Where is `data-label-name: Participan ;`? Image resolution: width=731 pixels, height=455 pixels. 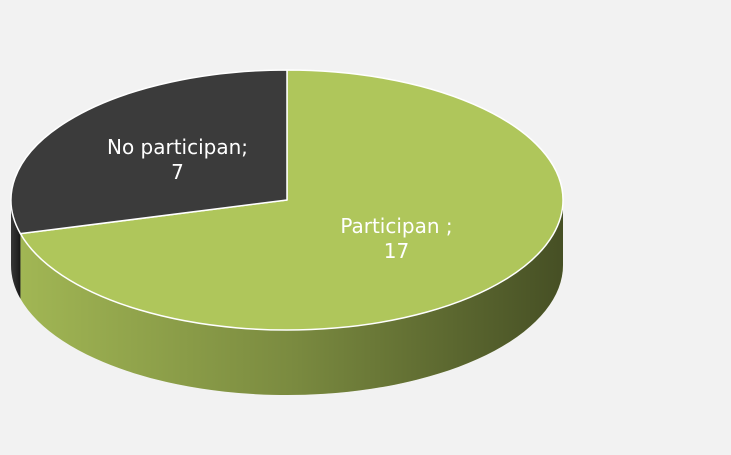
data-label-name: Participan ; is located at coordinates (396, 226).